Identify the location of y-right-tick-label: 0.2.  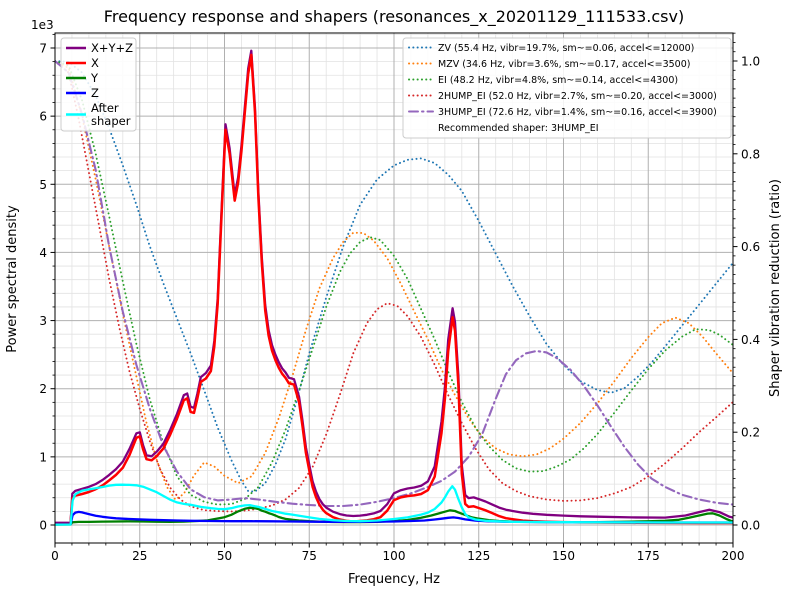
(750, 433).